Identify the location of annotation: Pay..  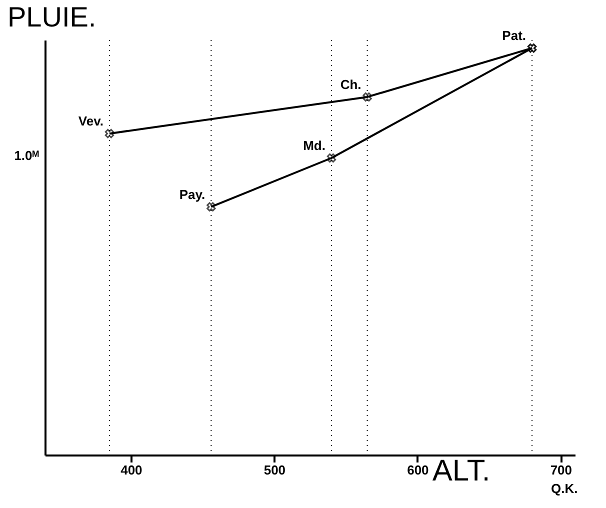
(192, 194).